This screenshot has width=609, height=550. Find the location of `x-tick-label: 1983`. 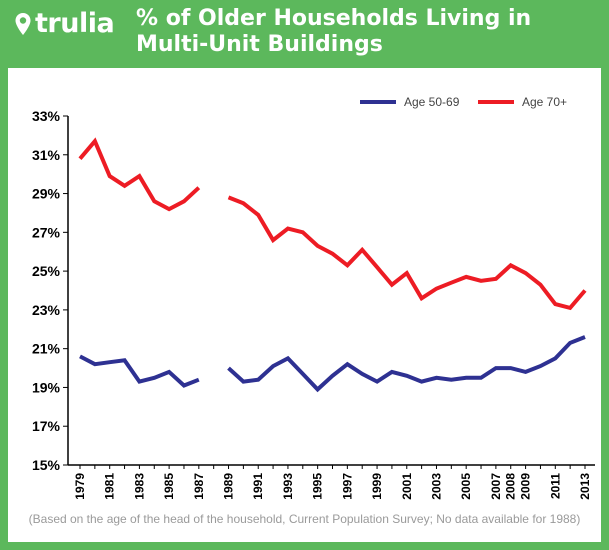

x-tick-label: 1983 is located at coordinates (139, 486).